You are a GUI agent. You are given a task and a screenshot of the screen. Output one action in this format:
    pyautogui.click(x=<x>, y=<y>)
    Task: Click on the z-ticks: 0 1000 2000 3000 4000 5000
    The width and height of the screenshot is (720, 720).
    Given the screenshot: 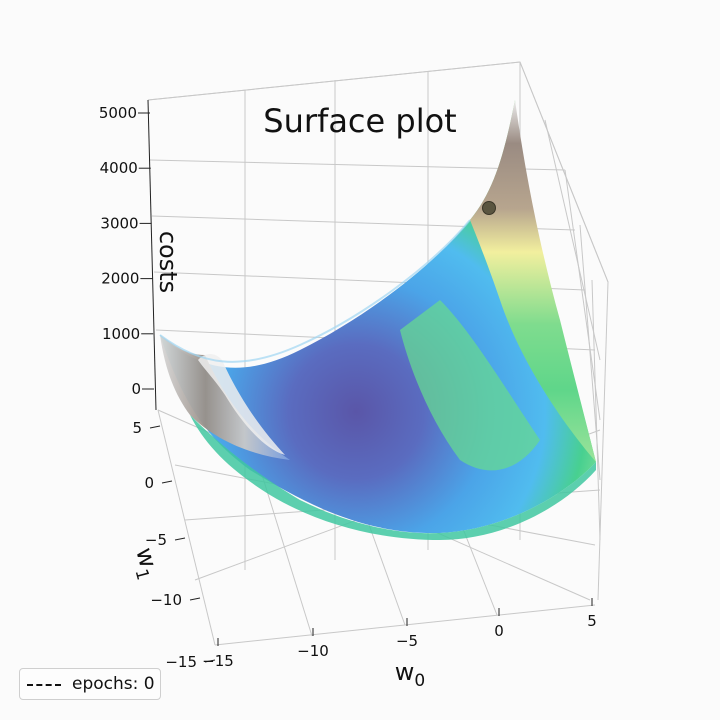 What is the action you would take?
    pyautogui.click(x=126, y=251)
    